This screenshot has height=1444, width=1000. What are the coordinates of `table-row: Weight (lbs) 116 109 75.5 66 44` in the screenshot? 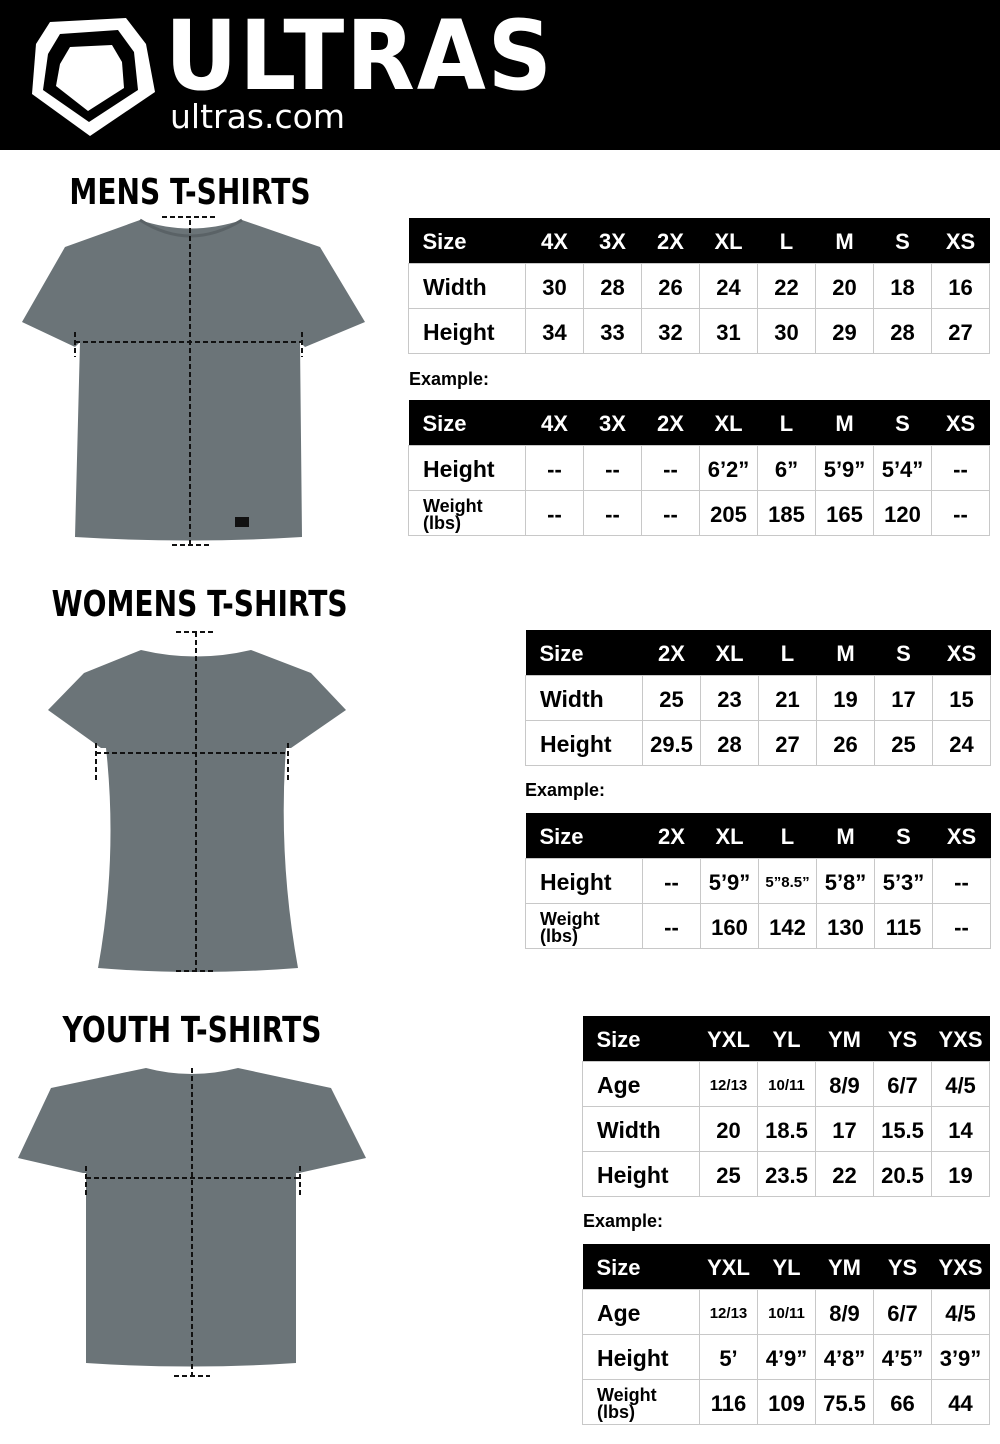 It's located at (786, 1401).